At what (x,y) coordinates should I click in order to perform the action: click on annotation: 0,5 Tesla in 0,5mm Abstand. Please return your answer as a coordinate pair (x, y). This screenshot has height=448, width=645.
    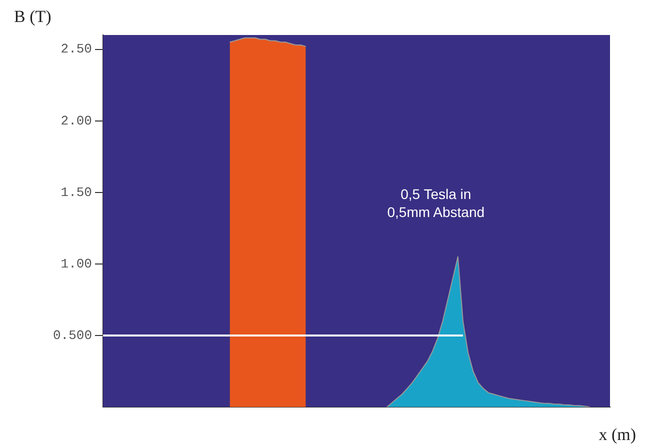
    Looking at the image, I should click on (436, 203).